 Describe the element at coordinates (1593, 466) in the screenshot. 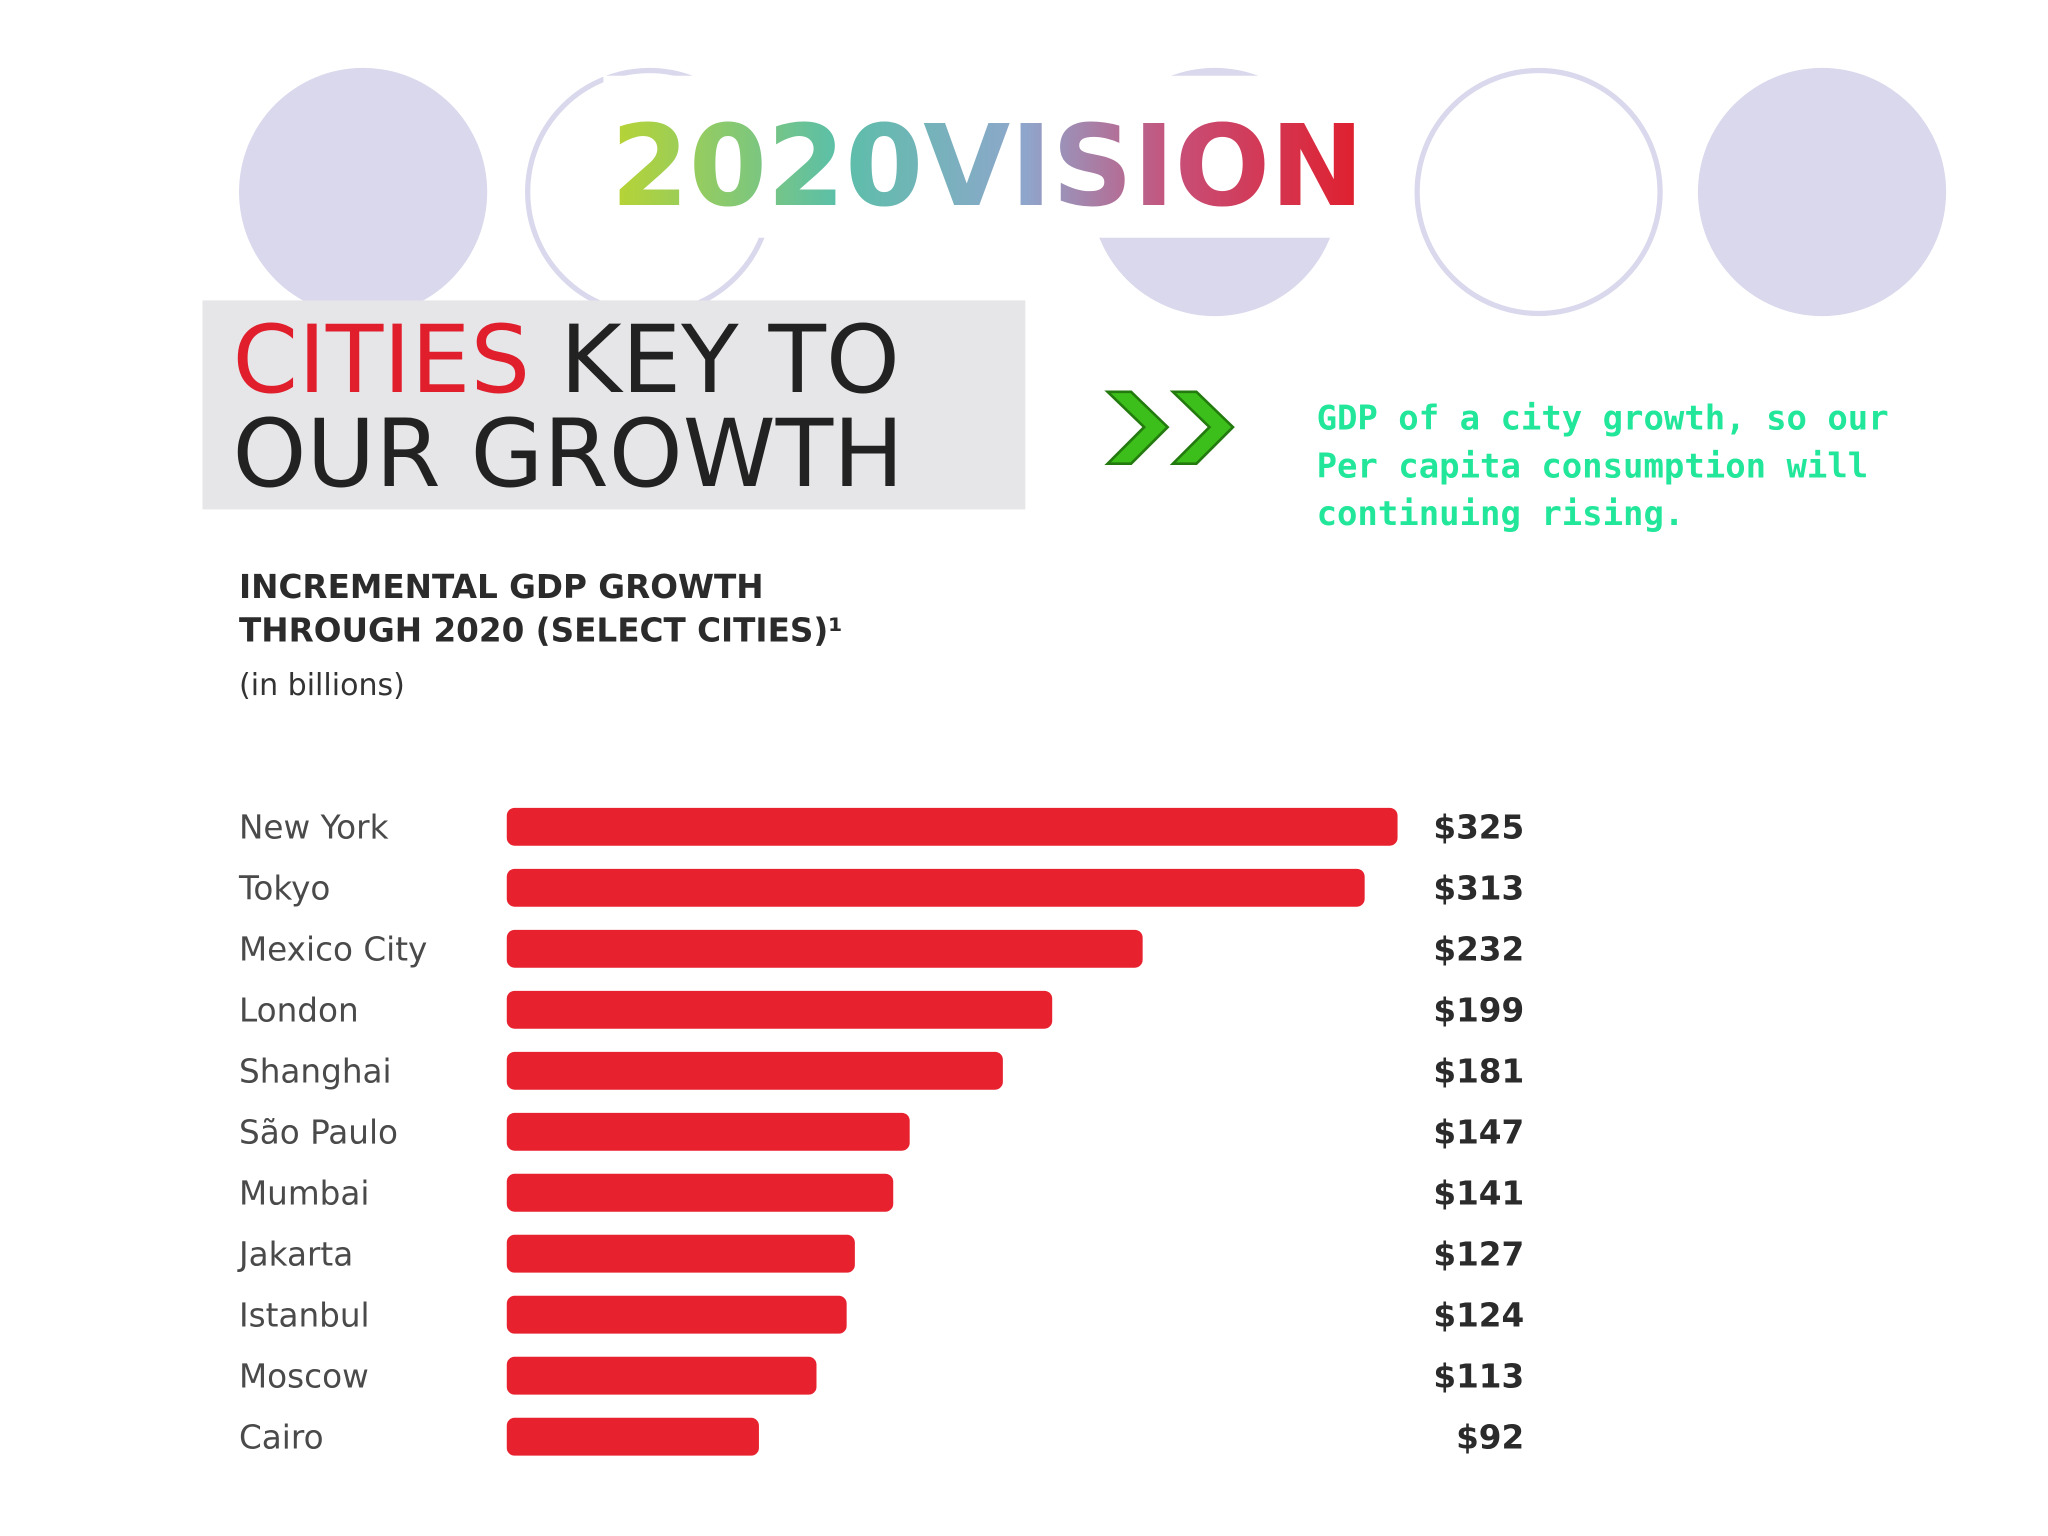

I see `note-line: Per capita consumption will` at that location.